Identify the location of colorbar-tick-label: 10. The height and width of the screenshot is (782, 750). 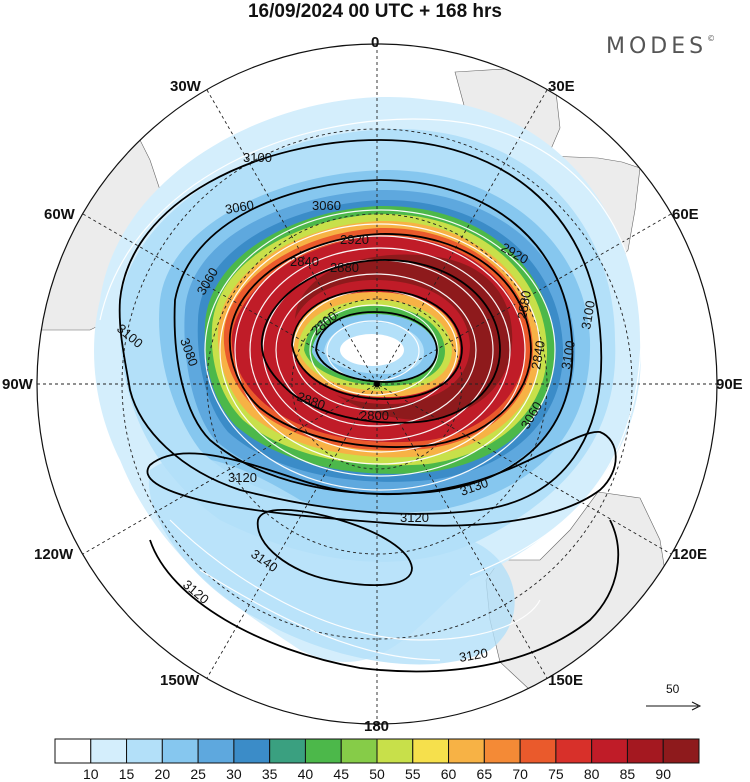
(90, 774).